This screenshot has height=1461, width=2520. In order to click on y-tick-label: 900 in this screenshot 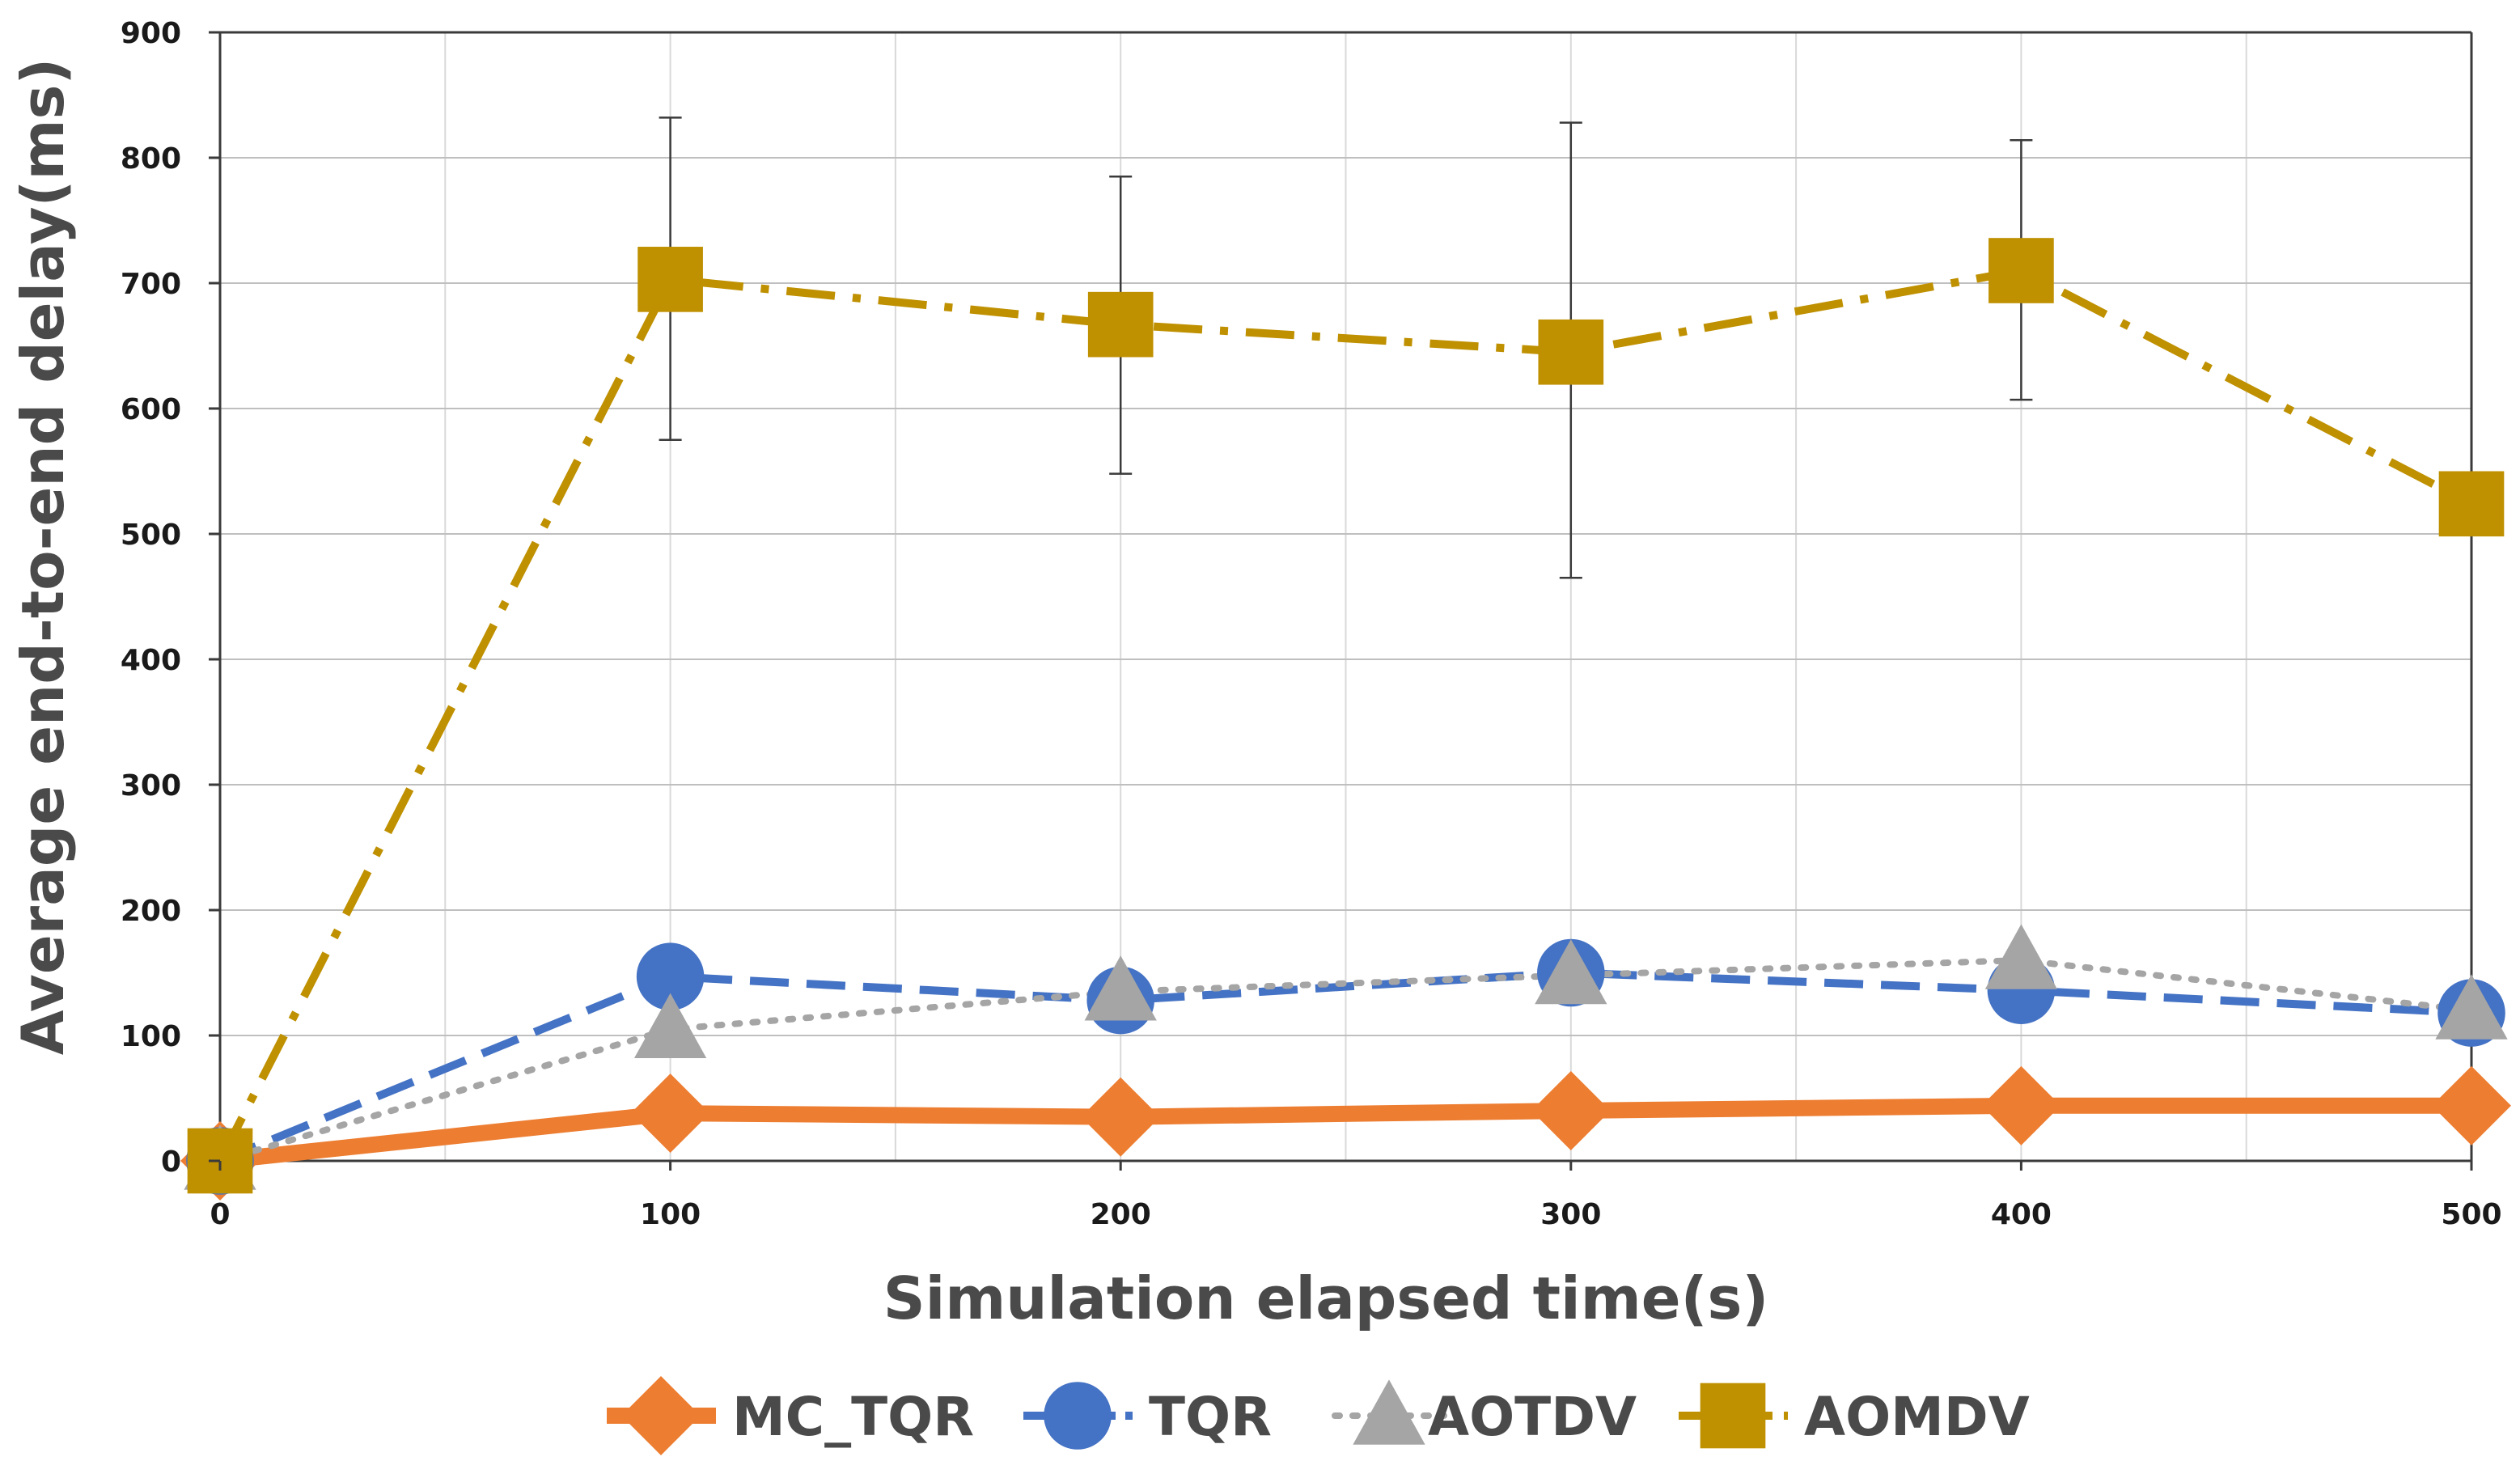, I will do `click(151, 33)`.